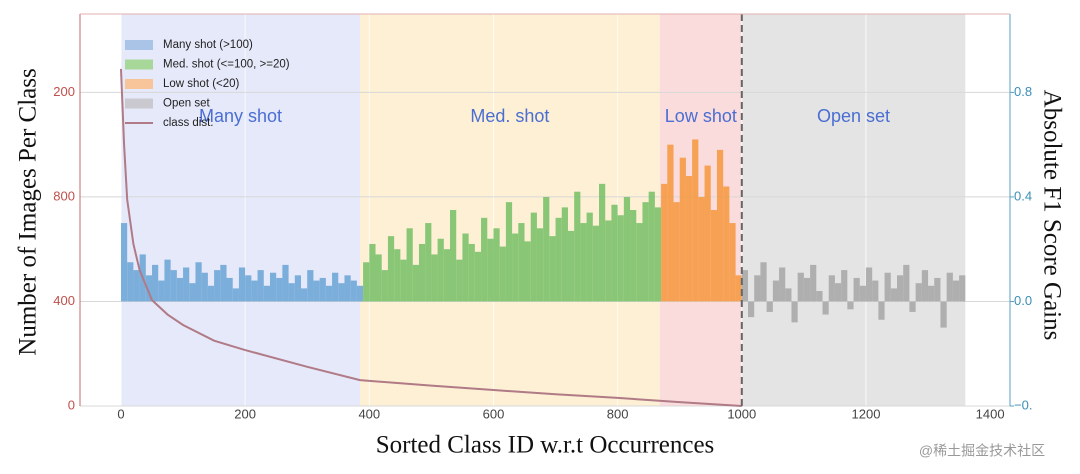 This screenshot has height=474, width=1080. Describe the element at coordinates (1051, 215) in the screenshot. I see `y2-axis-title: Absolute F1 Score Gains` at that location.